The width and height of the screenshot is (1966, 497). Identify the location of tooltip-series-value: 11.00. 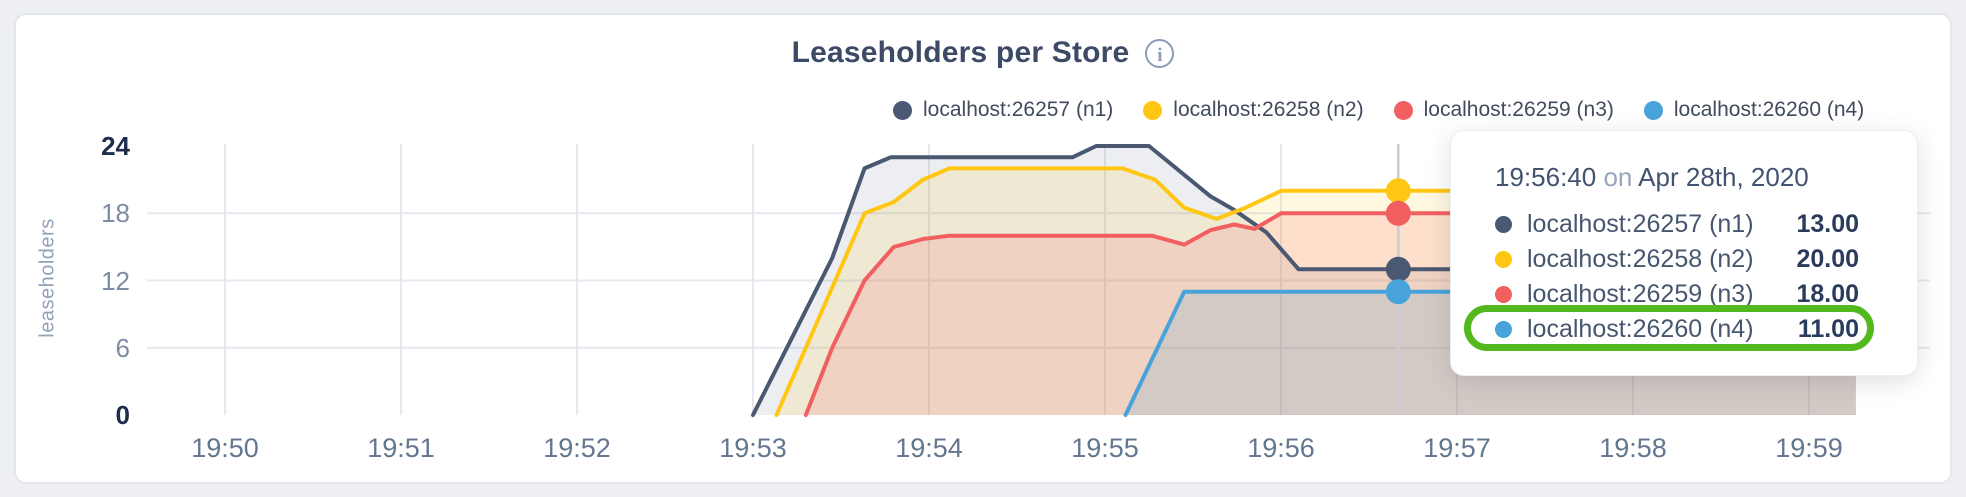
(1828, 329).